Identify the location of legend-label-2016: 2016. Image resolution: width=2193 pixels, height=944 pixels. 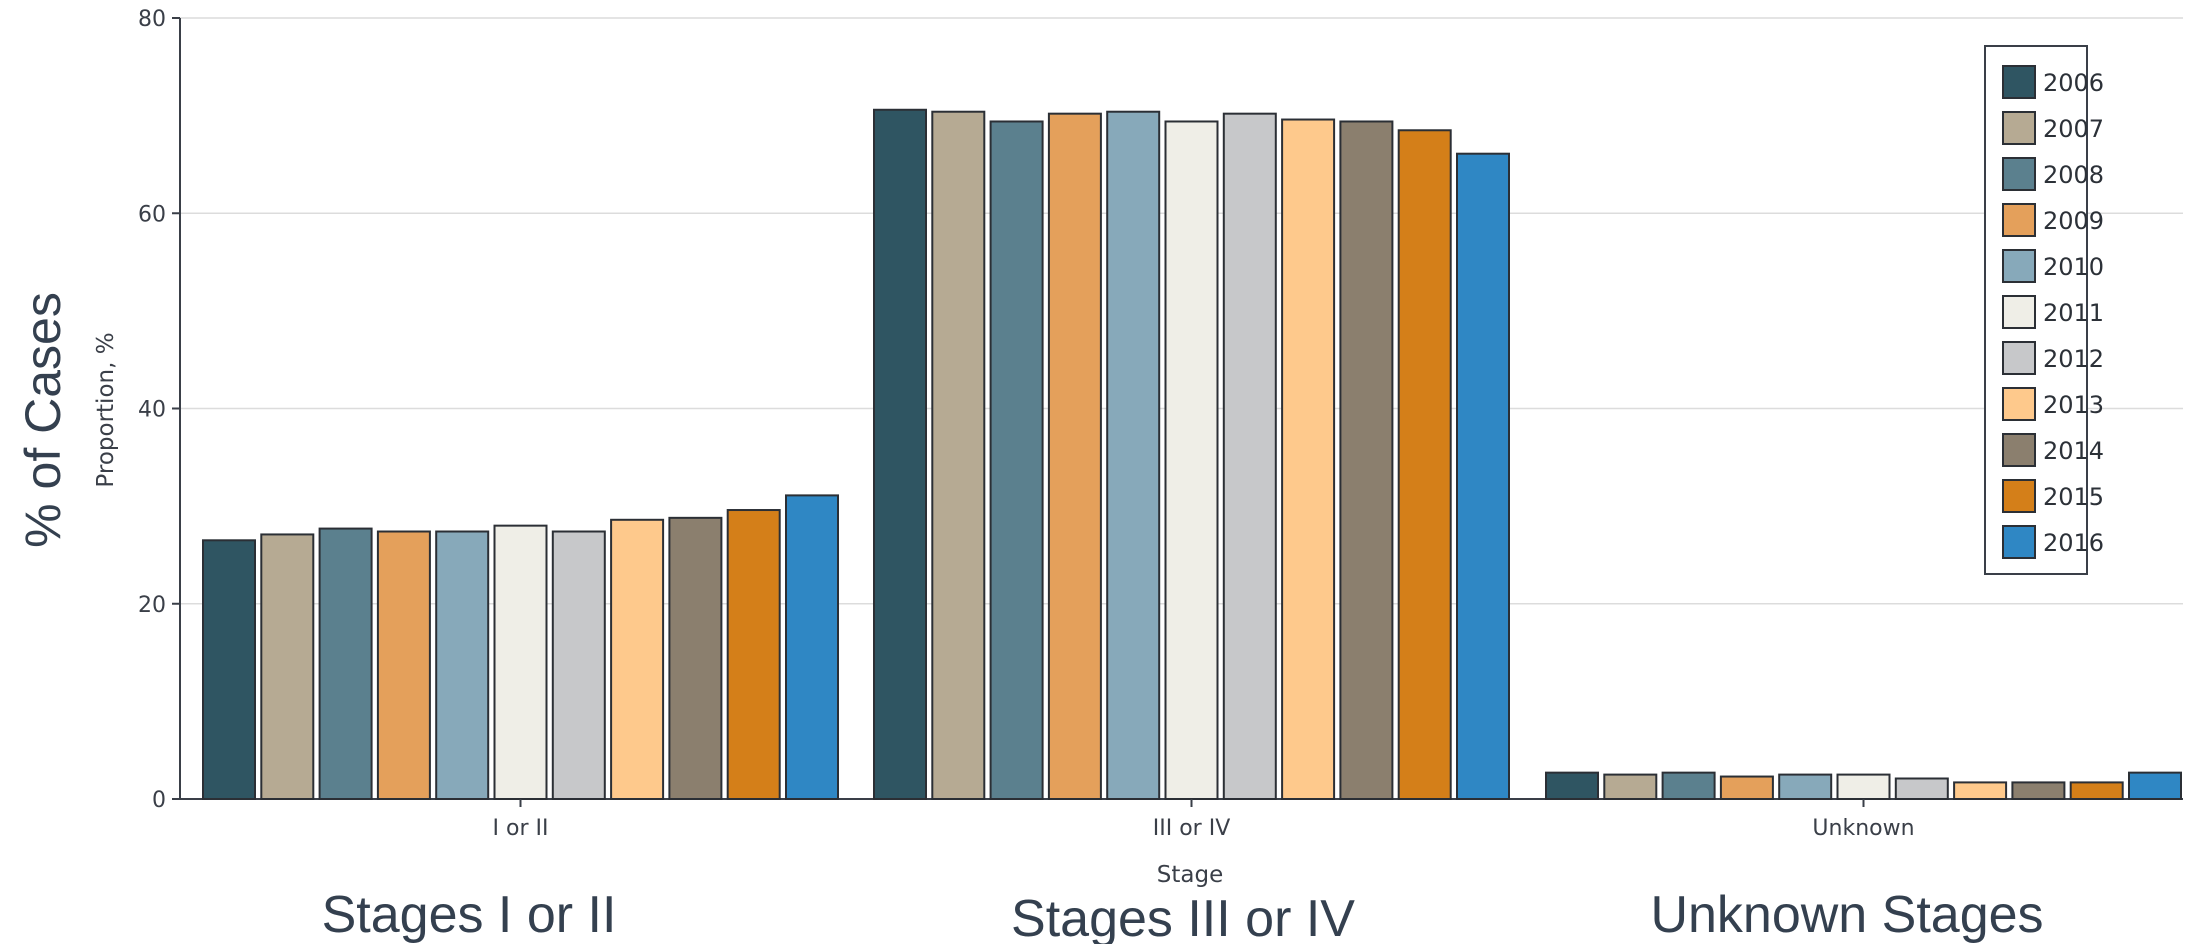
(2073, 543).